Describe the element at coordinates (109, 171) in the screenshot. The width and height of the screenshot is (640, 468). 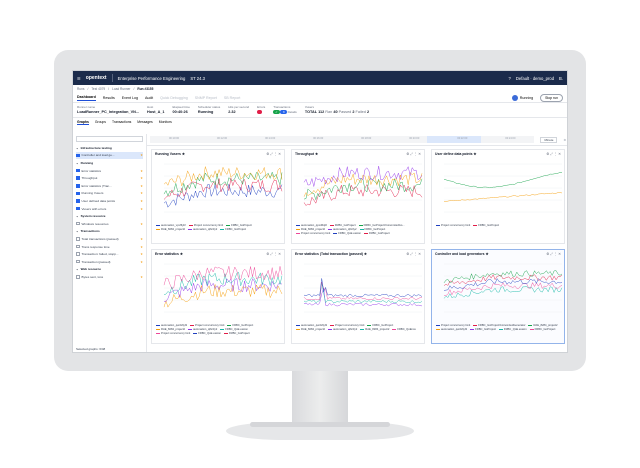
I see `sidebar-graph-item: Error statistics ★` at that location.